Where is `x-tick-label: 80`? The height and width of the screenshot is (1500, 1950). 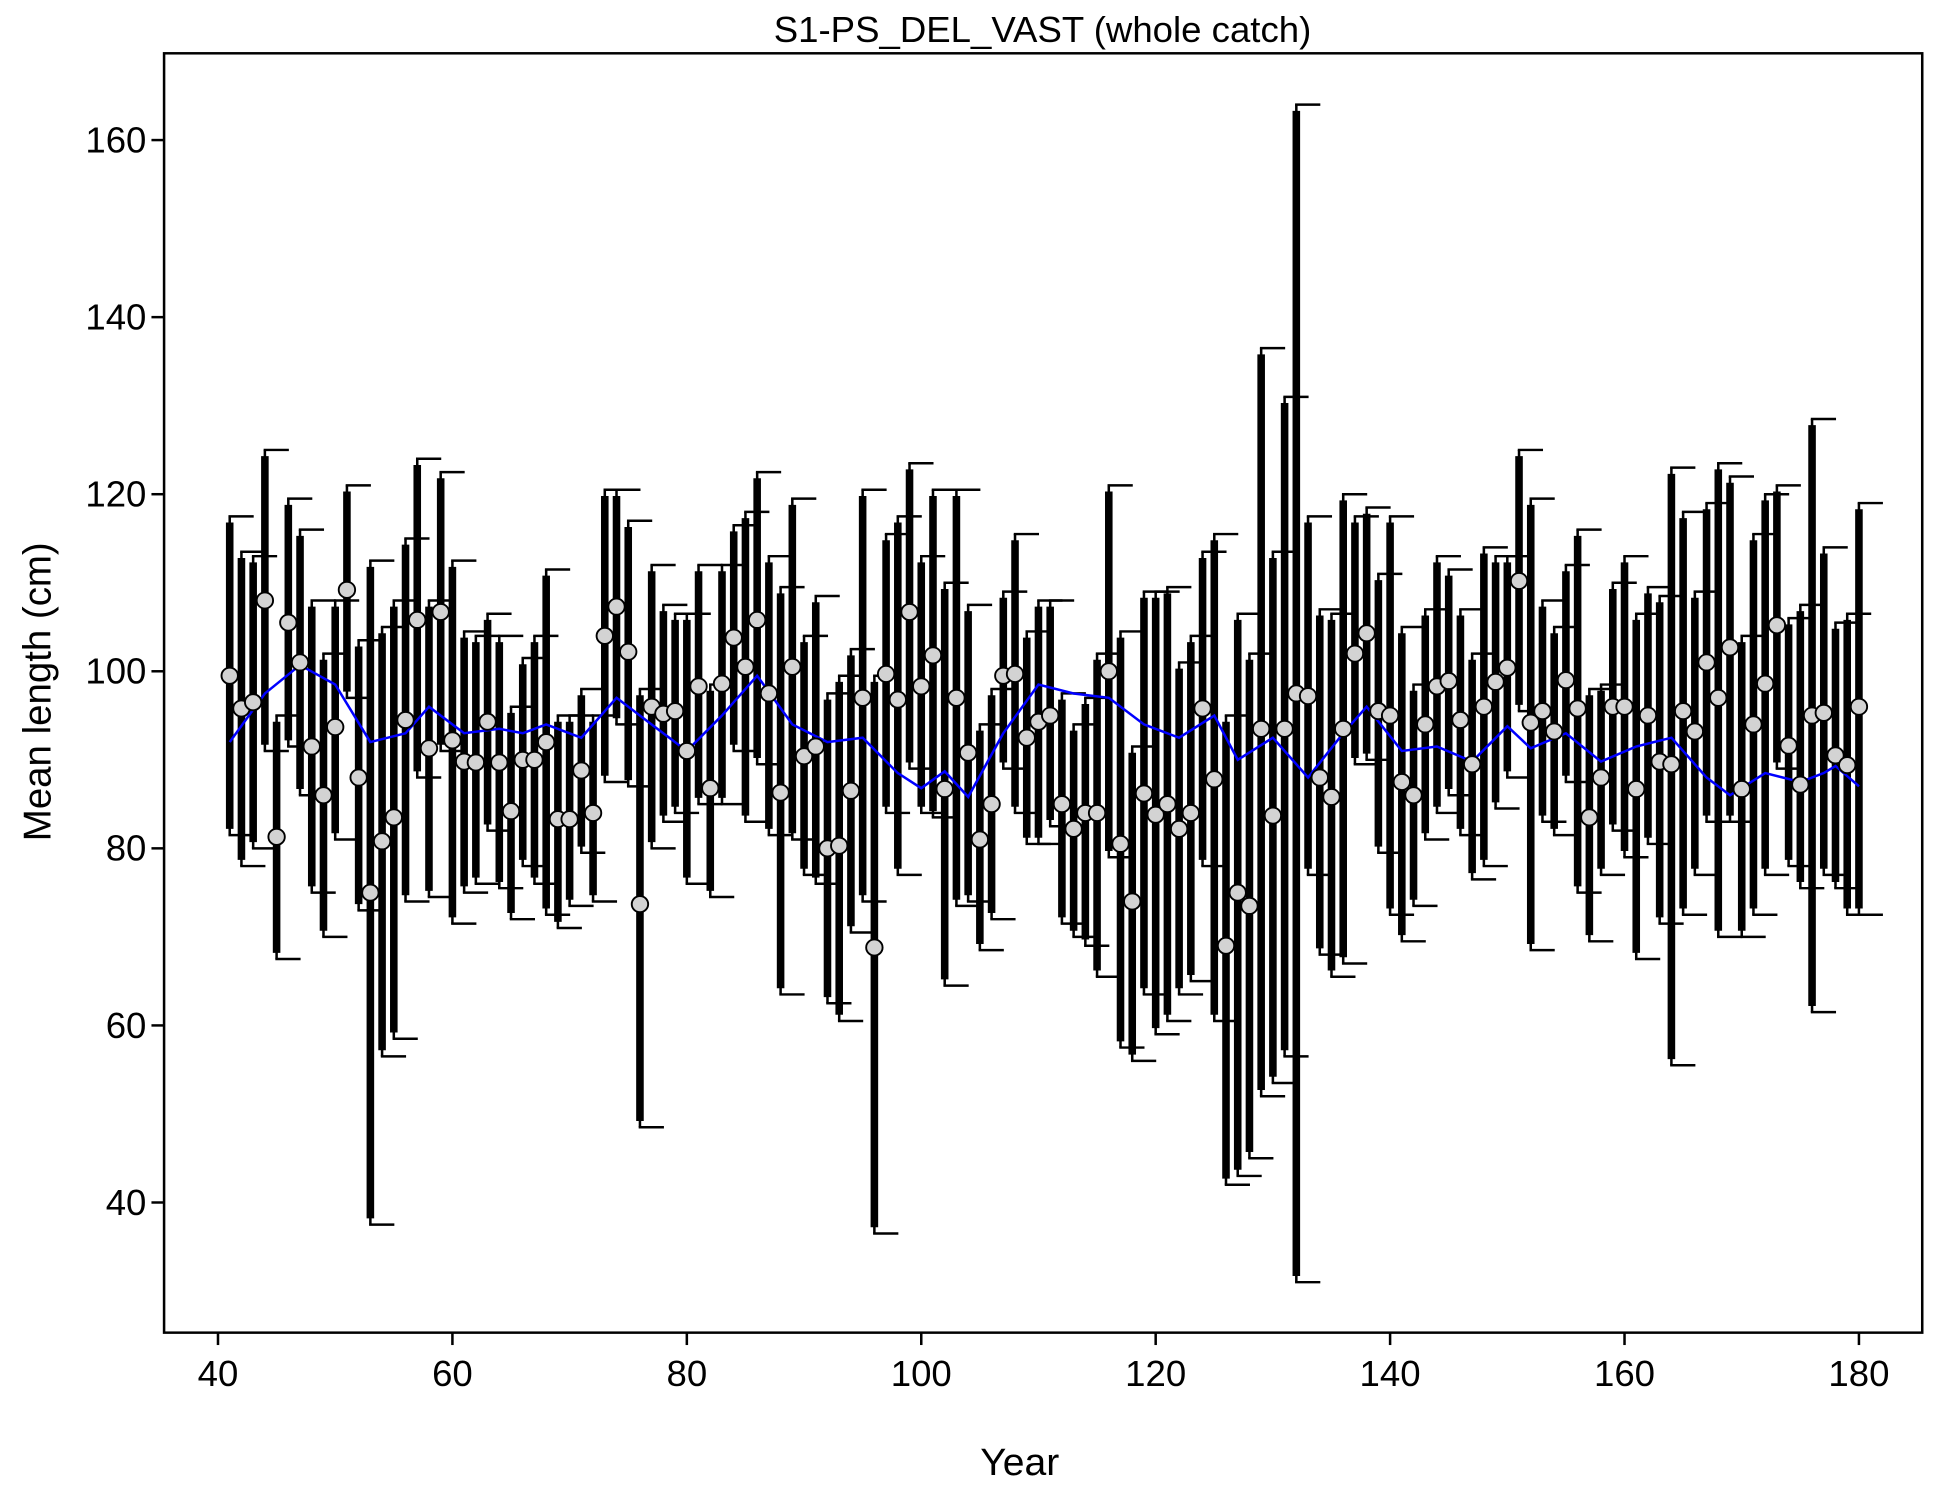 x-tick-label: 80 is located at coordinates (686, 1373).